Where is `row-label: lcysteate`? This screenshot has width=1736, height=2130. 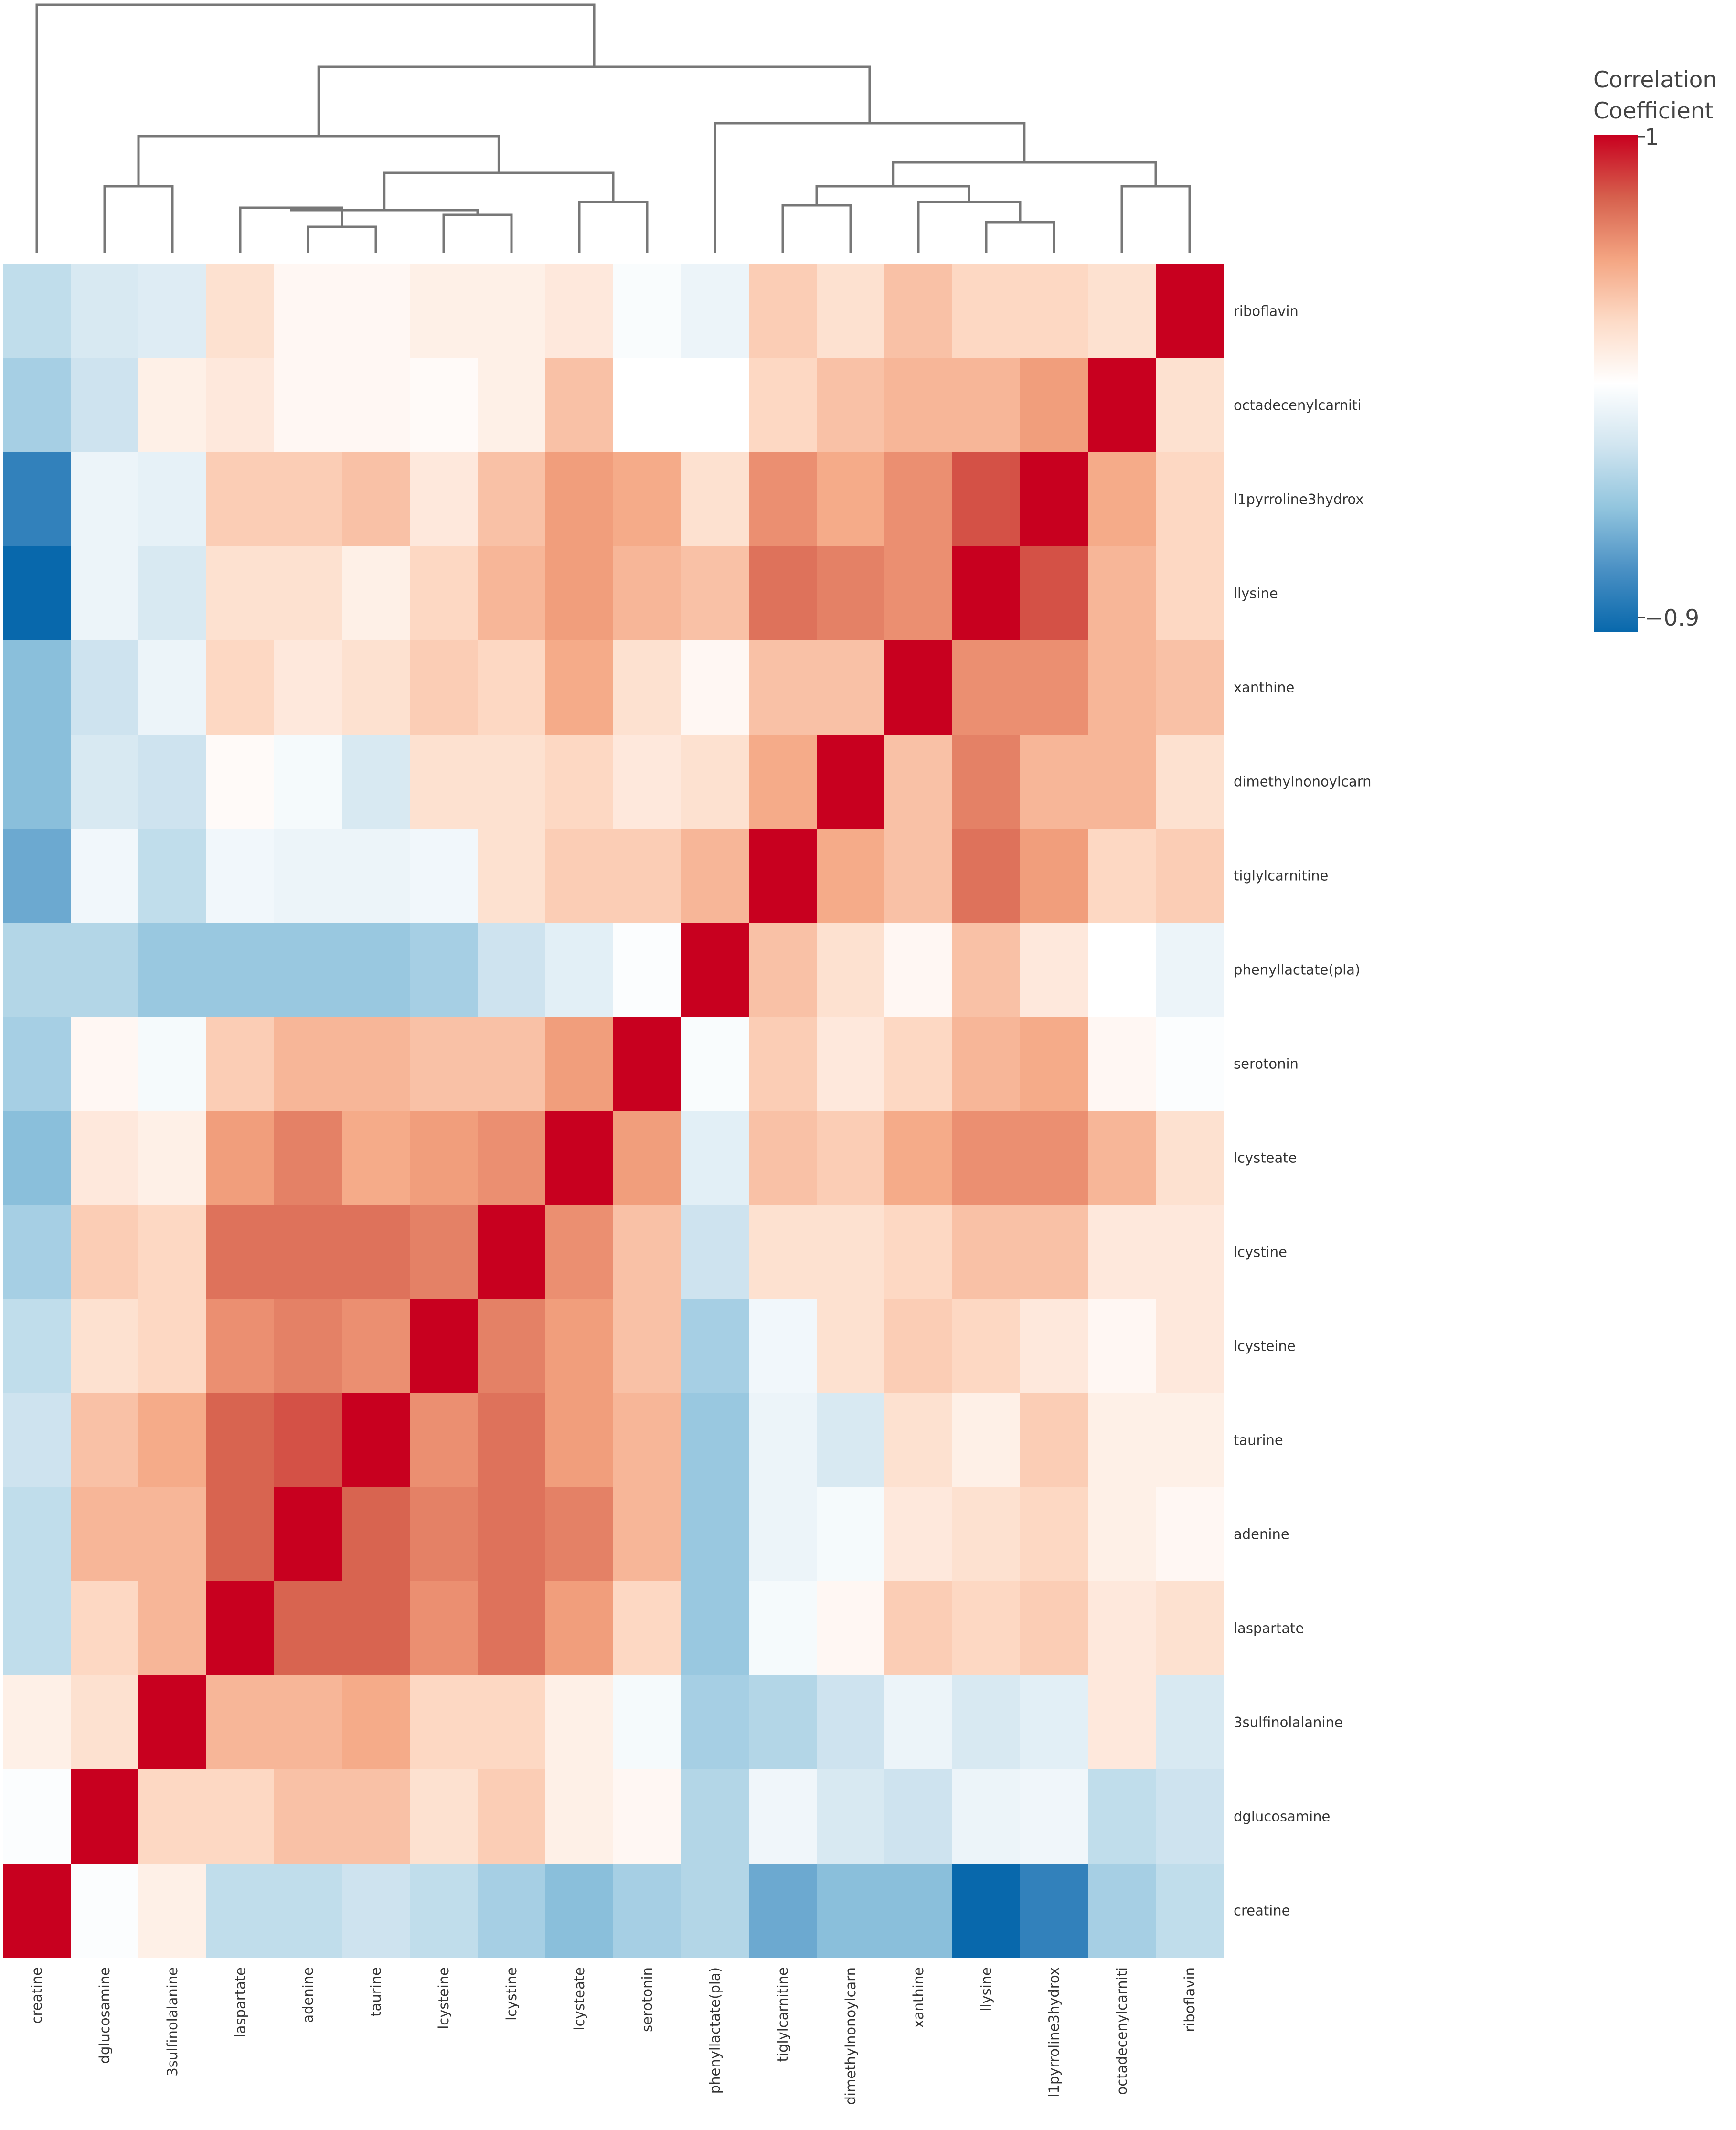
row-label: lcysteate is located at coordinates (1265, 1158).